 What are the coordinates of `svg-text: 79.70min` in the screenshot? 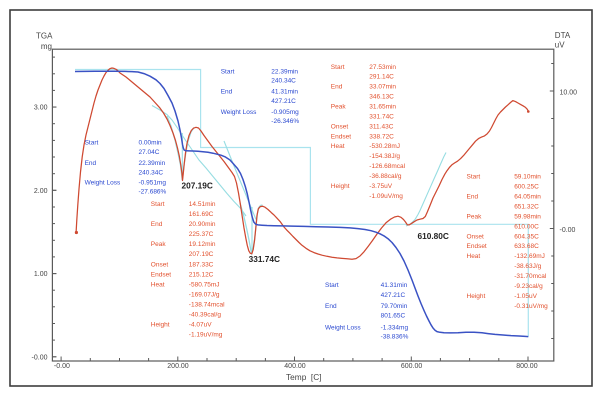 It's located at (394, 306).